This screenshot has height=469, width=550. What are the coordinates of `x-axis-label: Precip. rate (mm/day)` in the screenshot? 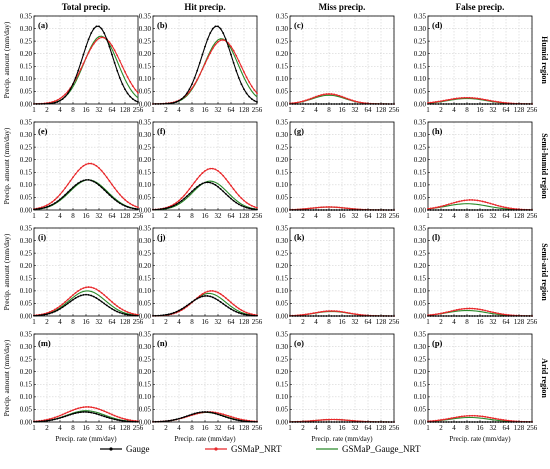 It's located at (86, 439).